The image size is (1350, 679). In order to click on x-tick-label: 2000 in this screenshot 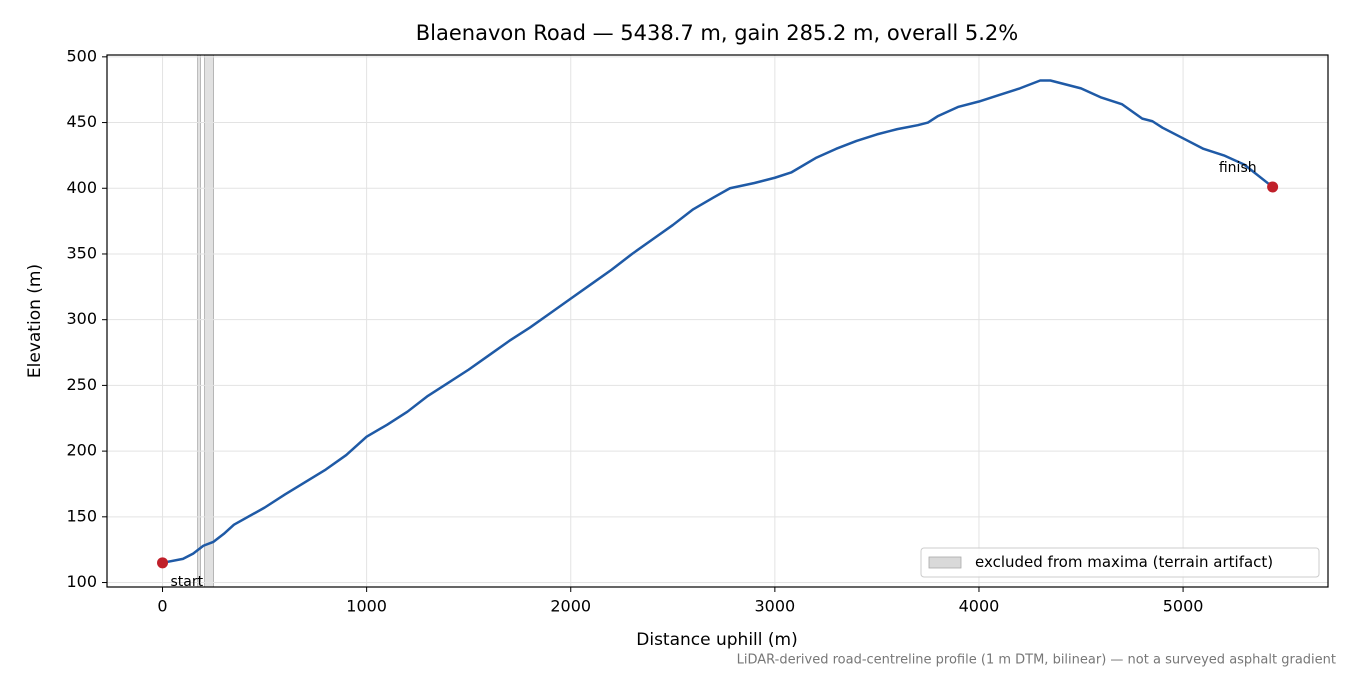, I will do `click(570, 606)`.